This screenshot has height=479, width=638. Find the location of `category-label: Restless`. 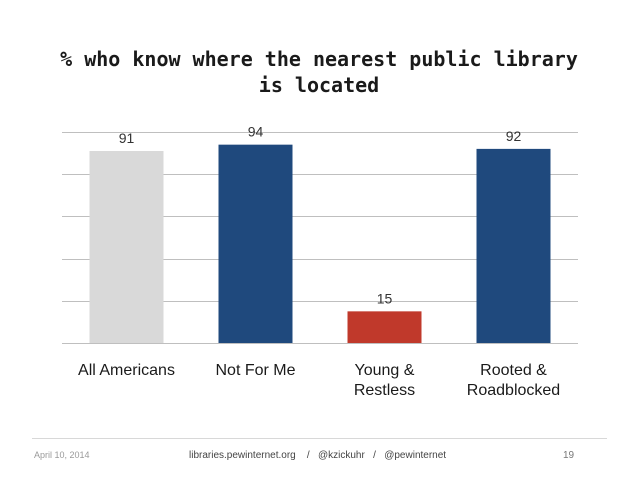

category-label: Restless is located at coordinates (384, 390).